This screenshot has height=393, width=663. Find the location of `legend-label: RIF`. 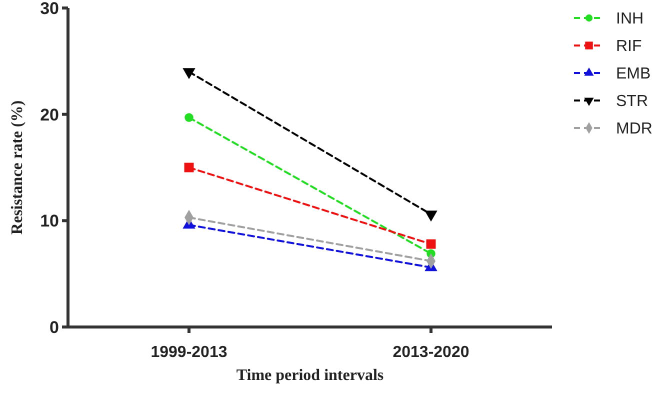

legend-label: RIF is located at coordinates (629, 47).